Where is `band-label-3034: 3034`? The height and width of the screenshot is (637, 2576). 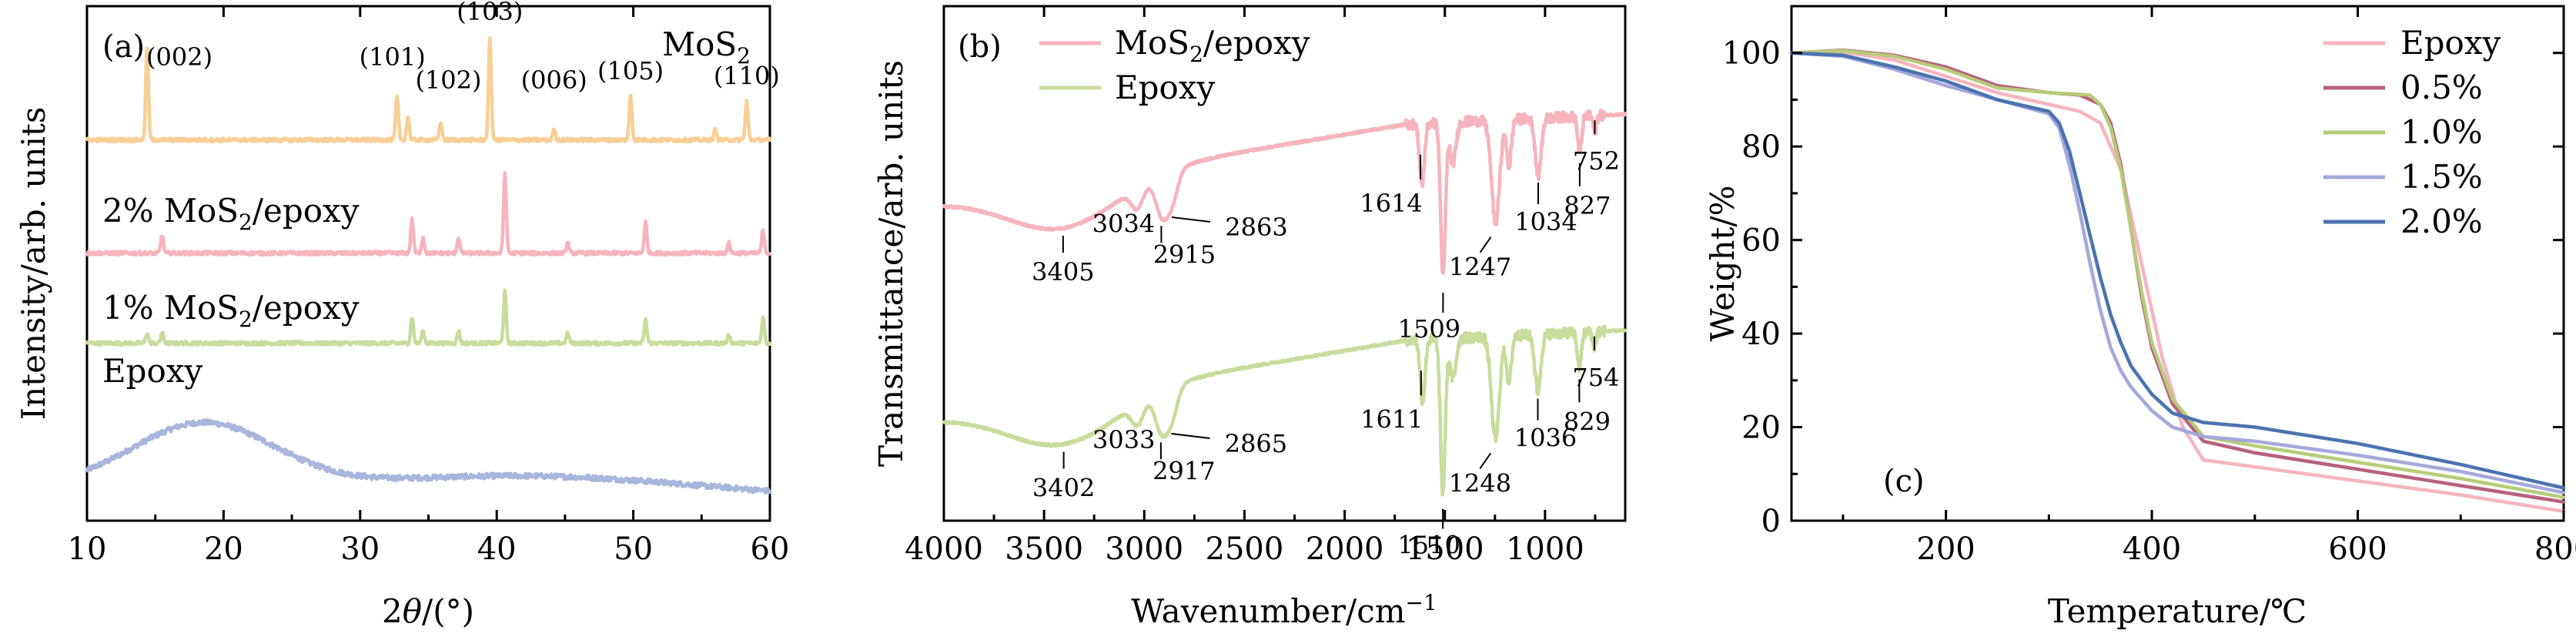 band-label-3034: 3034 is located at coordinates (1124, 223).